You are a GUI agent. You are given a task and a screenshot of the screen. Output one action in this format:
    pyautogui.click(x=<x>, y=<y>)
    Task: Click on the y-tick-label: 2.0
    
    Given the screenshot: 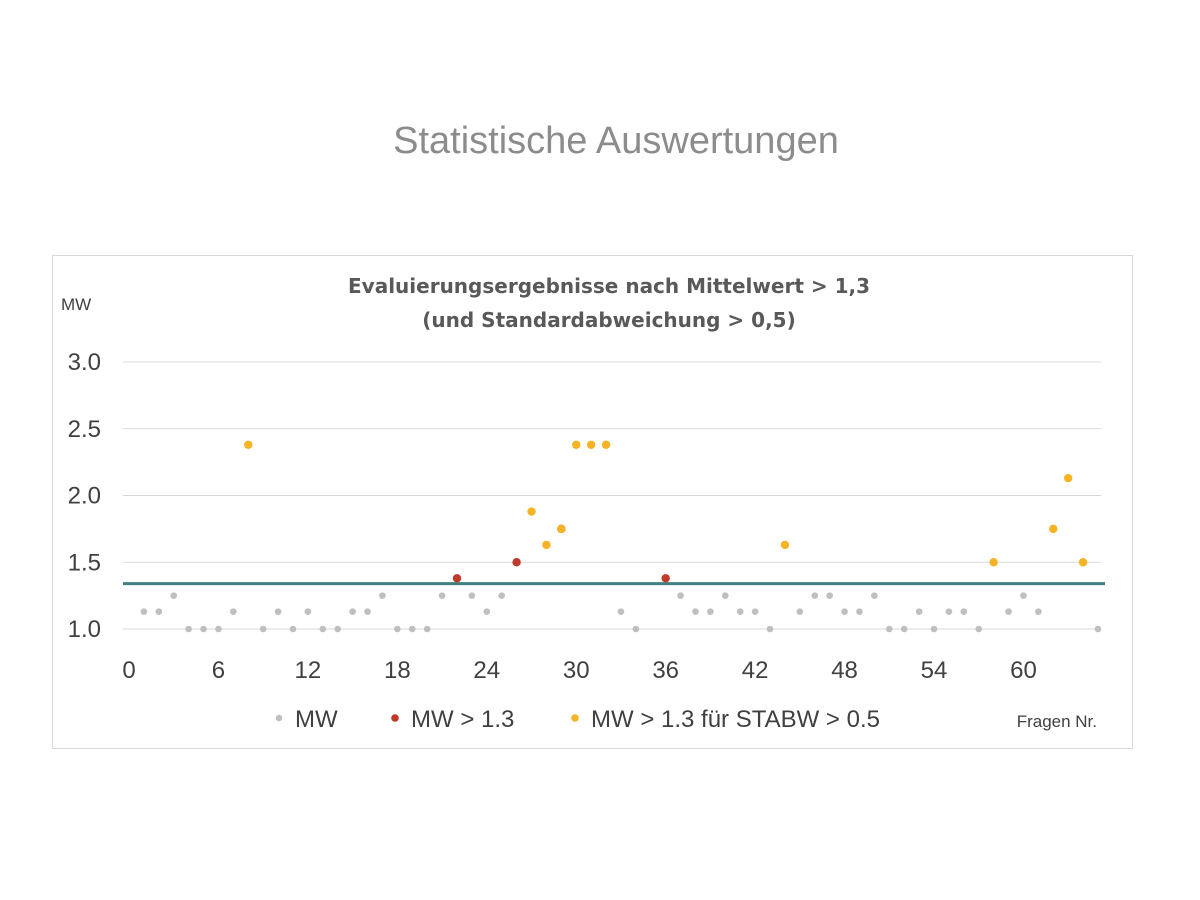 What is the action you would take?
    pyautogui.click(x=84, y=496)
    